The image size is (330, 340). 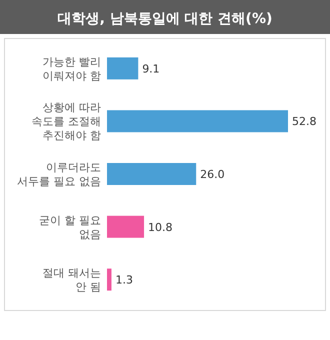 What do you see at coordinates (160, 227) in the screenshot?
I see `data-label: 10.8` at bounding box center [160, 227].